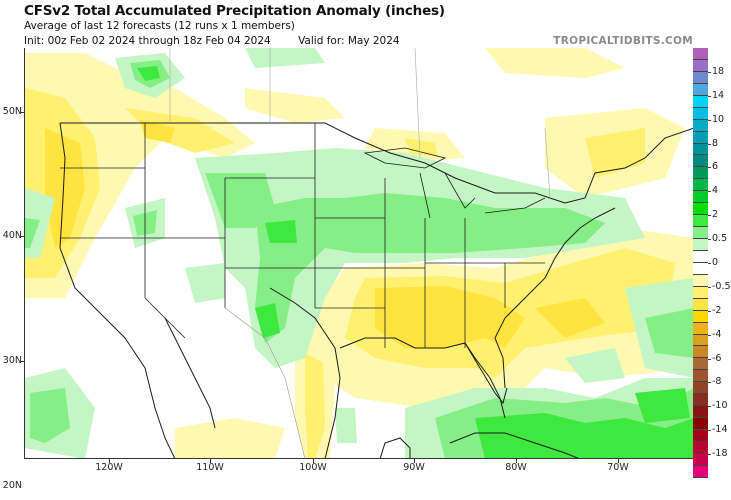 This screenshot has width=731, height=500. Describe the element at coordinates (720, 406) in the screenshot. I see `legend-label: -10` at that location.